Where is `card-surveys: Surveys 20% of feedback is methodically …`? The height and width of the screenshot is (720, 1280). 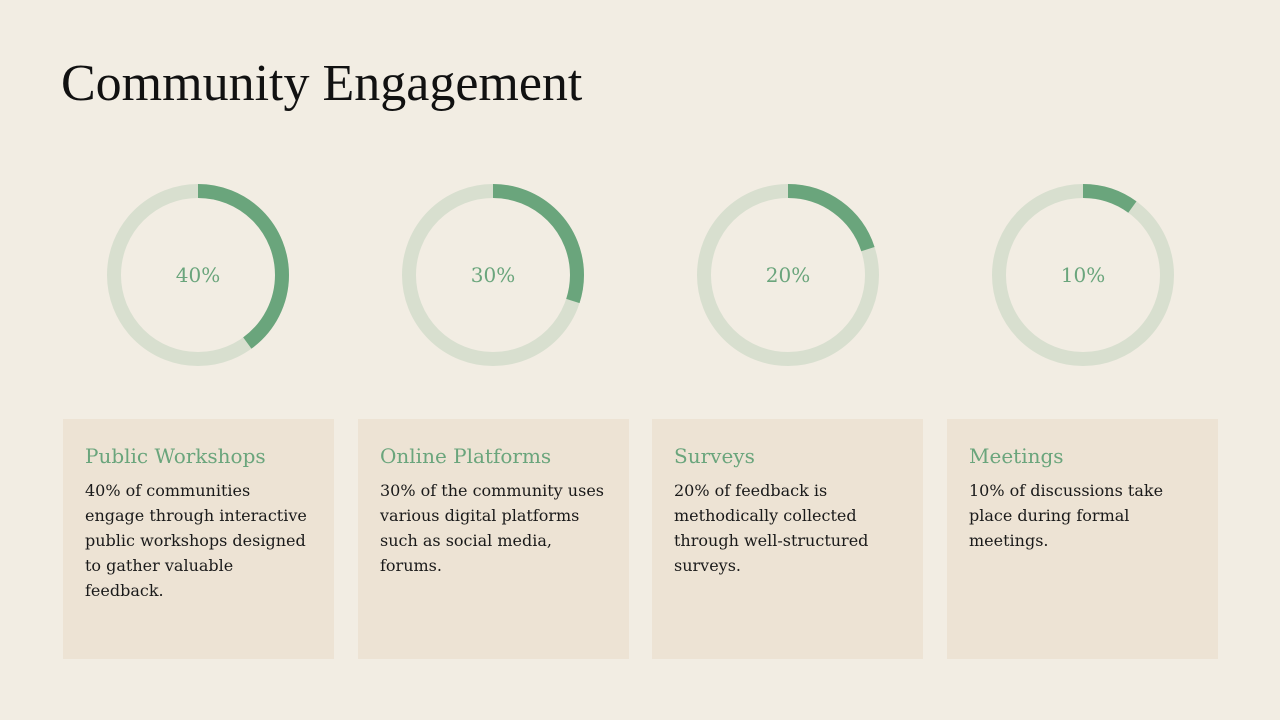 card-surveys: Surveys 20% of feedback is methodically … is located at coordinates (787, 539).